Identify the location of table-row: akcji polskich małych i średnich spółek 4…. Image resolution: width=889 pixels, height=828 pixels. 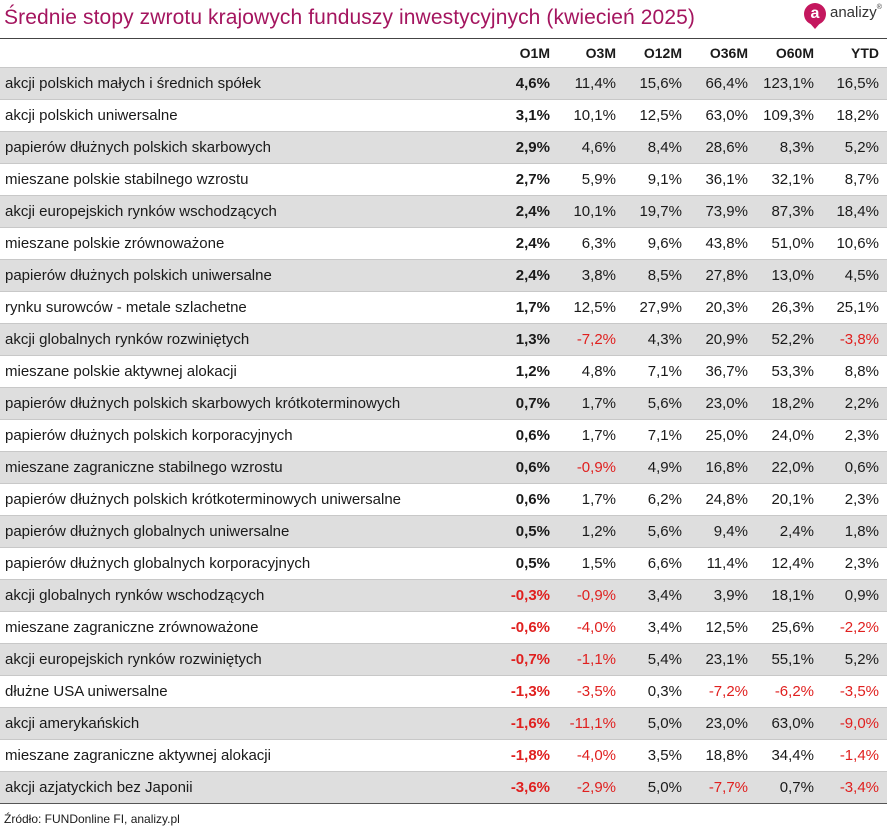
(443, 83).